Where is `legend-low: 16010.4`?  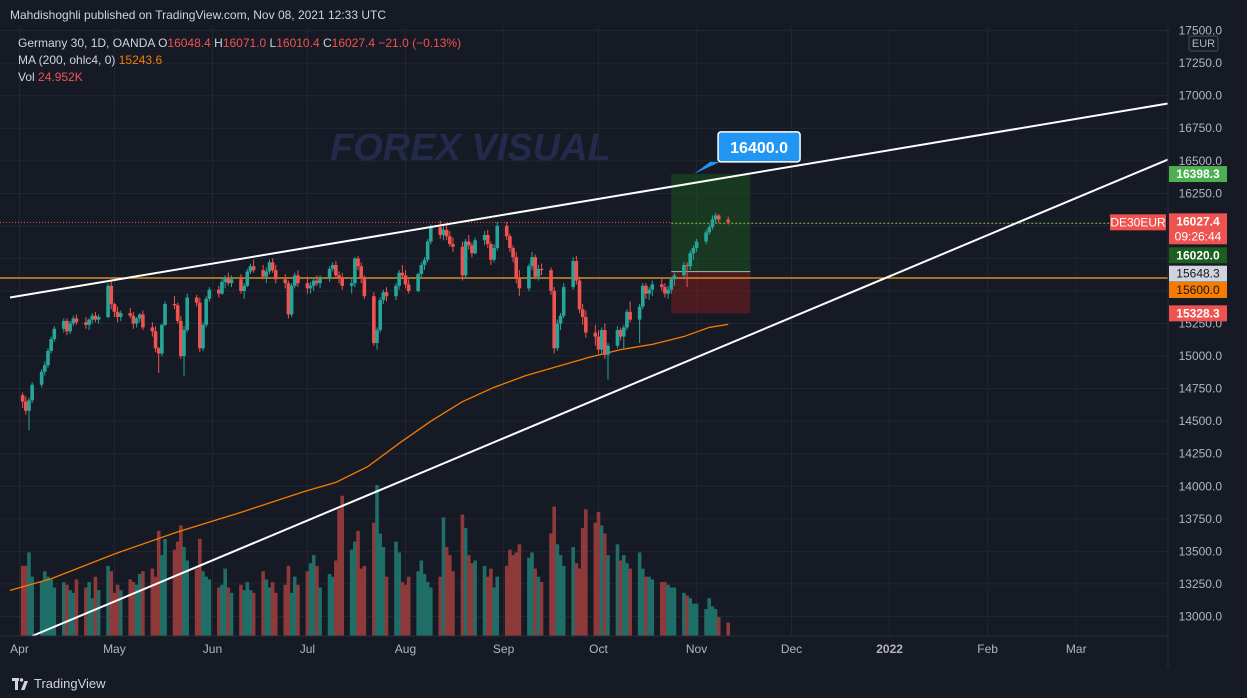 legend-low: 16010.4 is located at coordinates (298, 43).